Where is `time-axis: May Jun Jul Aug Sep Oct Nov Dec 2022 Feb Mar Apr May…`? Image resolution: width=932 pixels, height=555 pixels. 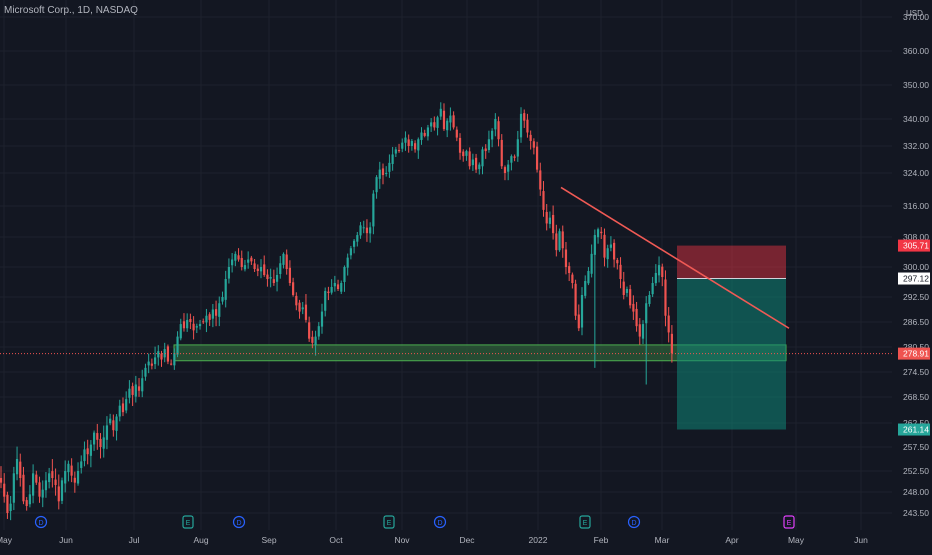
time-axis: May Jun Jul Aug Sep Oct Nov Dec 2022 Feb Mar Apr May… is located at coordinates (434, 540).